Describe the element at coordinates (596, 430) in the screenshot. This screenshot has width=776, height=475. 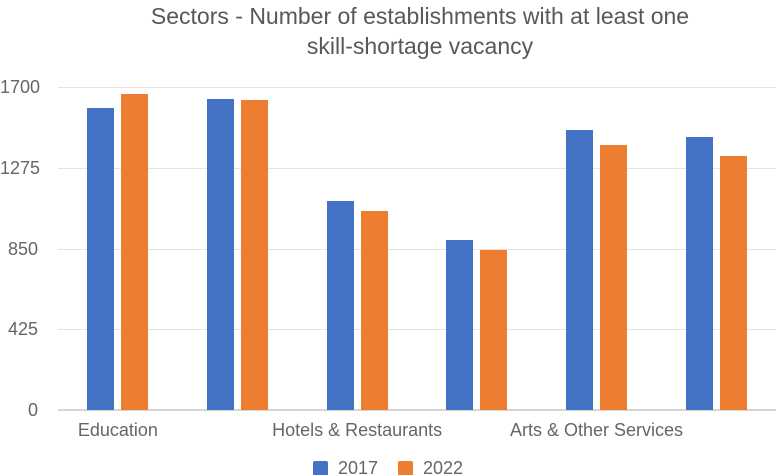
I see `x-tick-label-arts-other-services: Arts & Other Services` at that location.